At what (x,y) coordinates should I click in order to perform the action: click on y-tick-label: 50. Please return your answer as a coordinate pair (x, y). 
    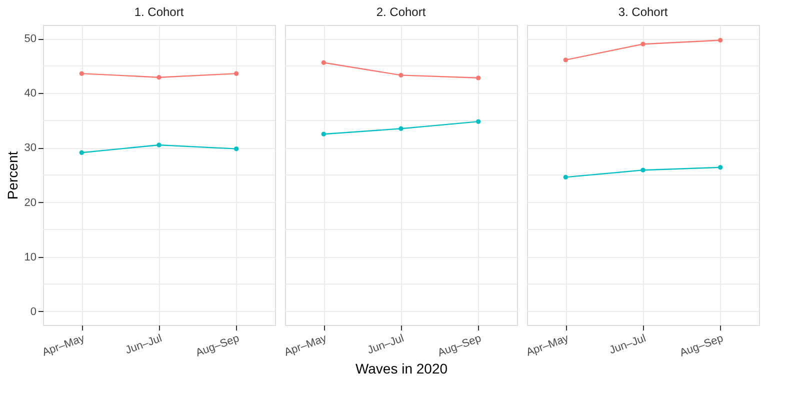
    Looking at the image, I should click on (30, 39).